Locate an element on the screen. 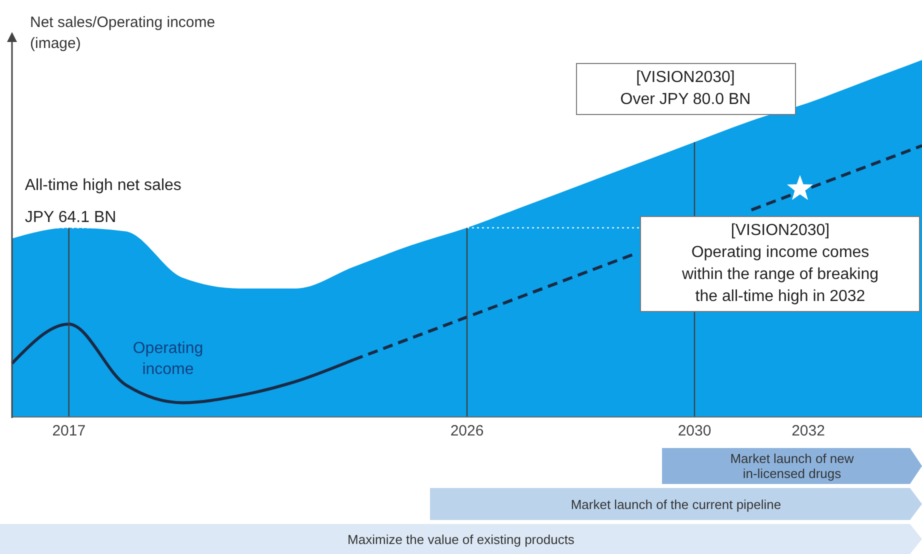 This screenshot has width=922, height=554. x-tick-label: 2032 is located at coordinates (808, 431).